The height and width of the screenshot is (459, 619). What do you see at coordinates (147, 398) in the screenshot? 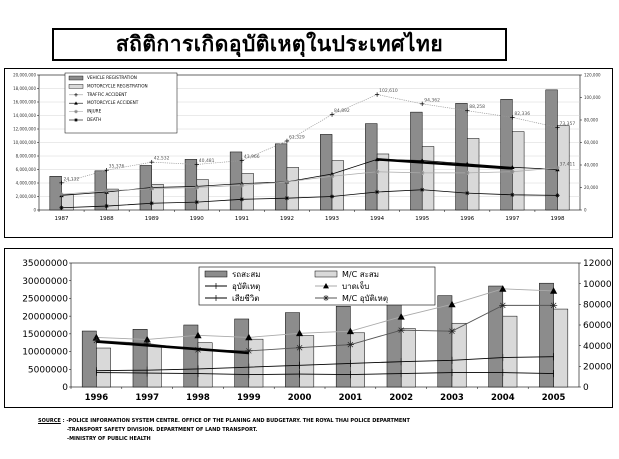
I see `x-tick-label: 1997` at bounding box center [147, 398].